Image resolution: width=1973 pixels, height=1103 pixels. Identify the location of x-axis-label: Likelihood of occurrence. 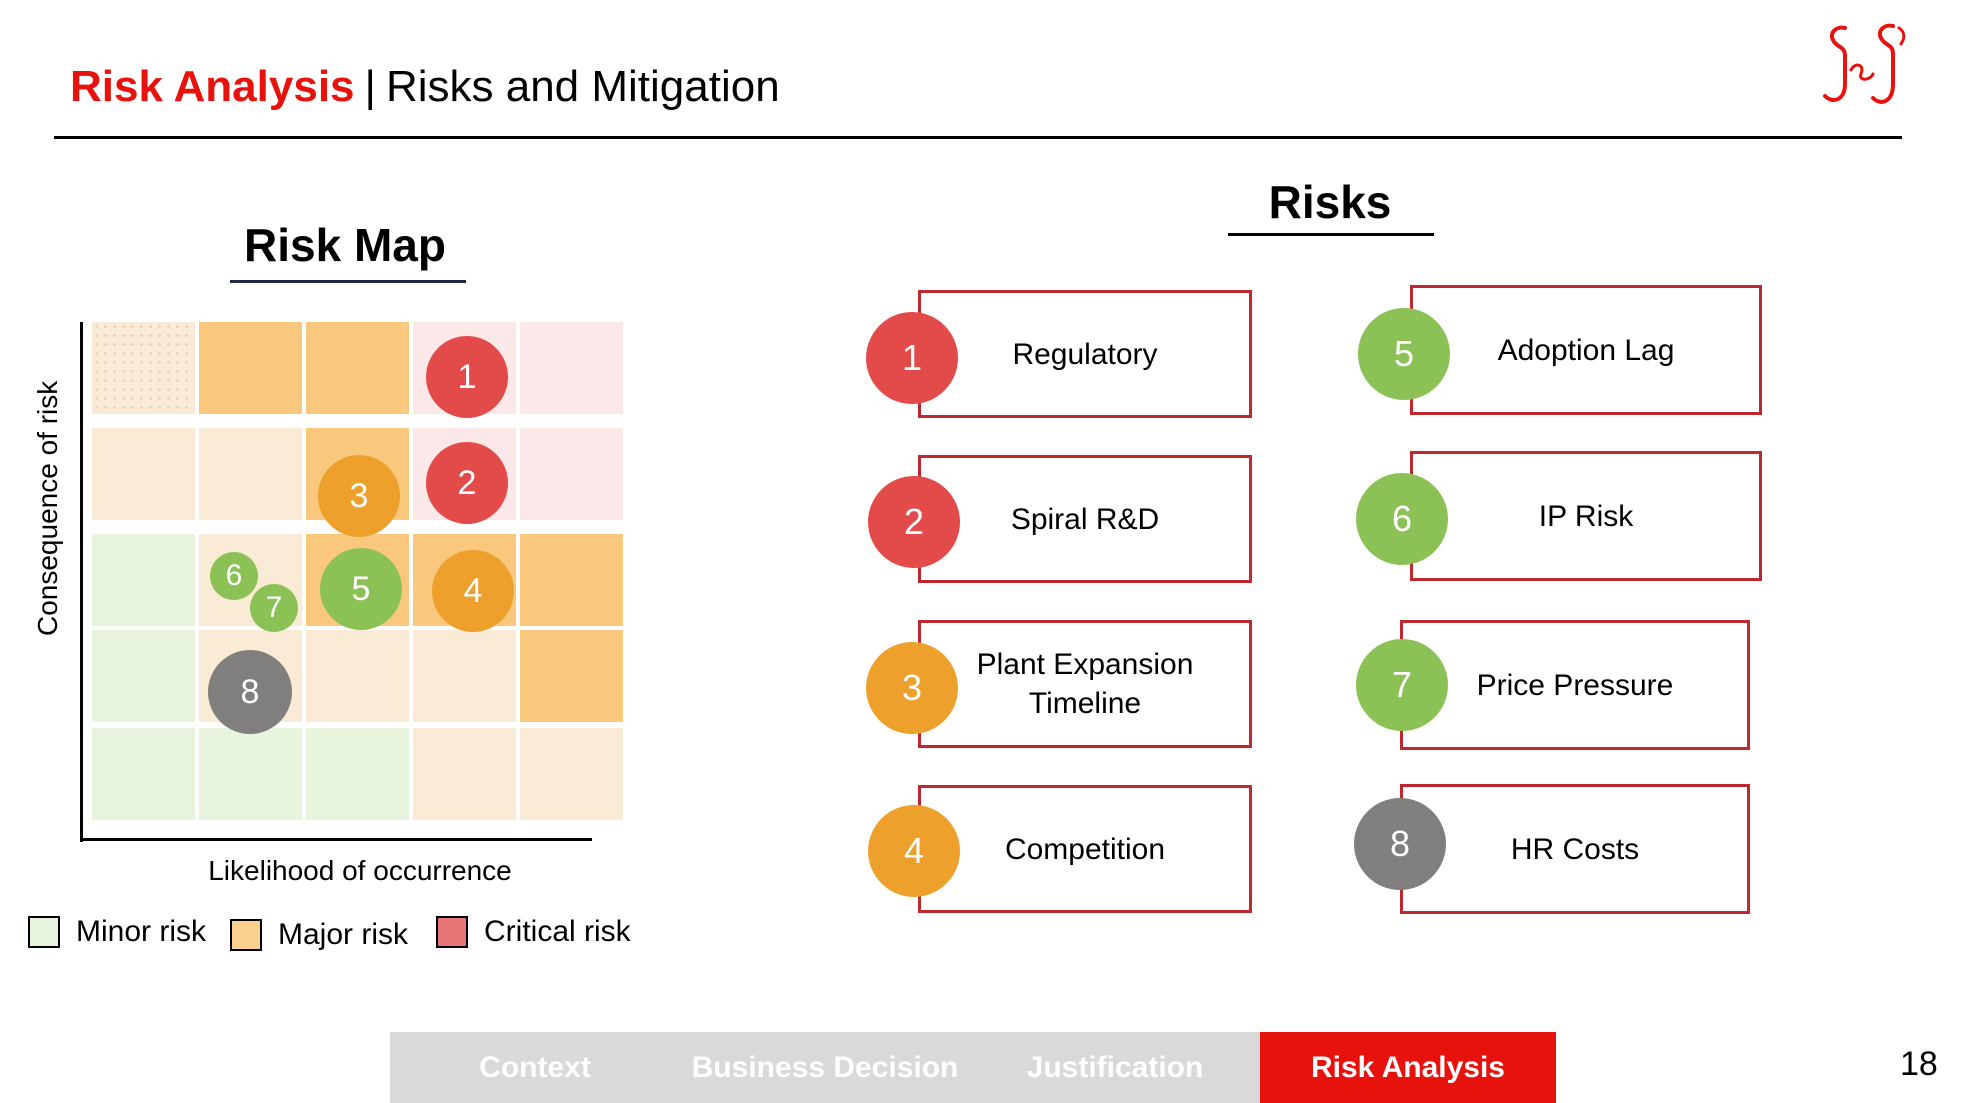
(360, 870).